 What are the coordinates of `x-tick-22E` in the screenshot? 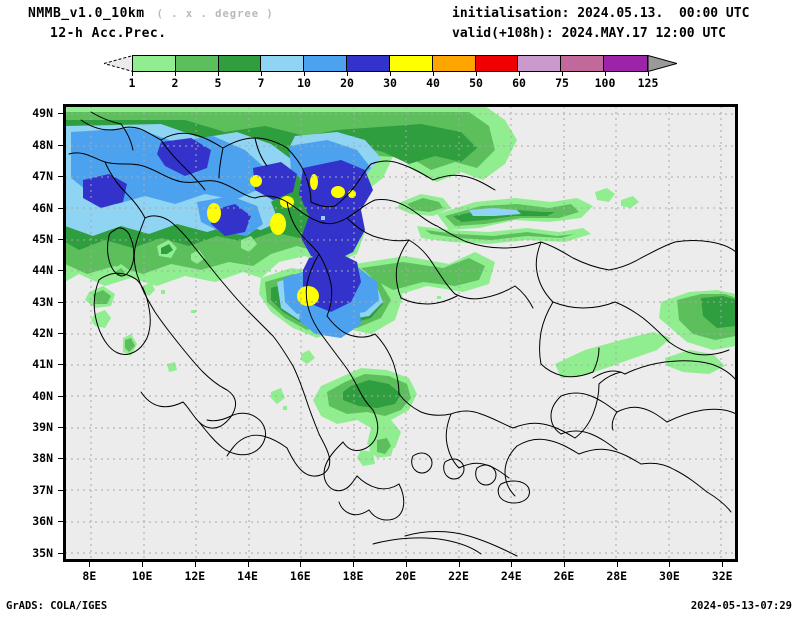 It's located at (459, 564).